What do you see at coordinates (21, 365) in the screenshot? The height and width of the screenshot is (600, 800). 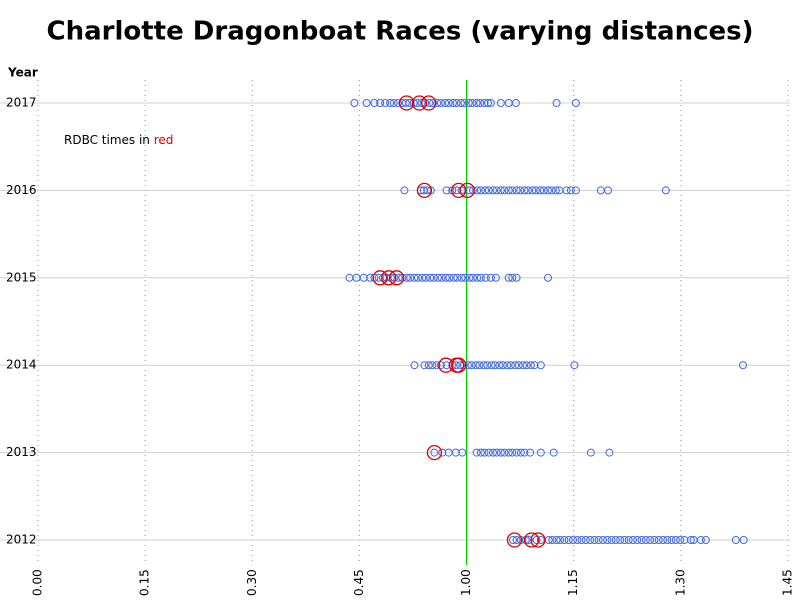 I see `y-tick-label: 2014` at bounding box center [21, 365].